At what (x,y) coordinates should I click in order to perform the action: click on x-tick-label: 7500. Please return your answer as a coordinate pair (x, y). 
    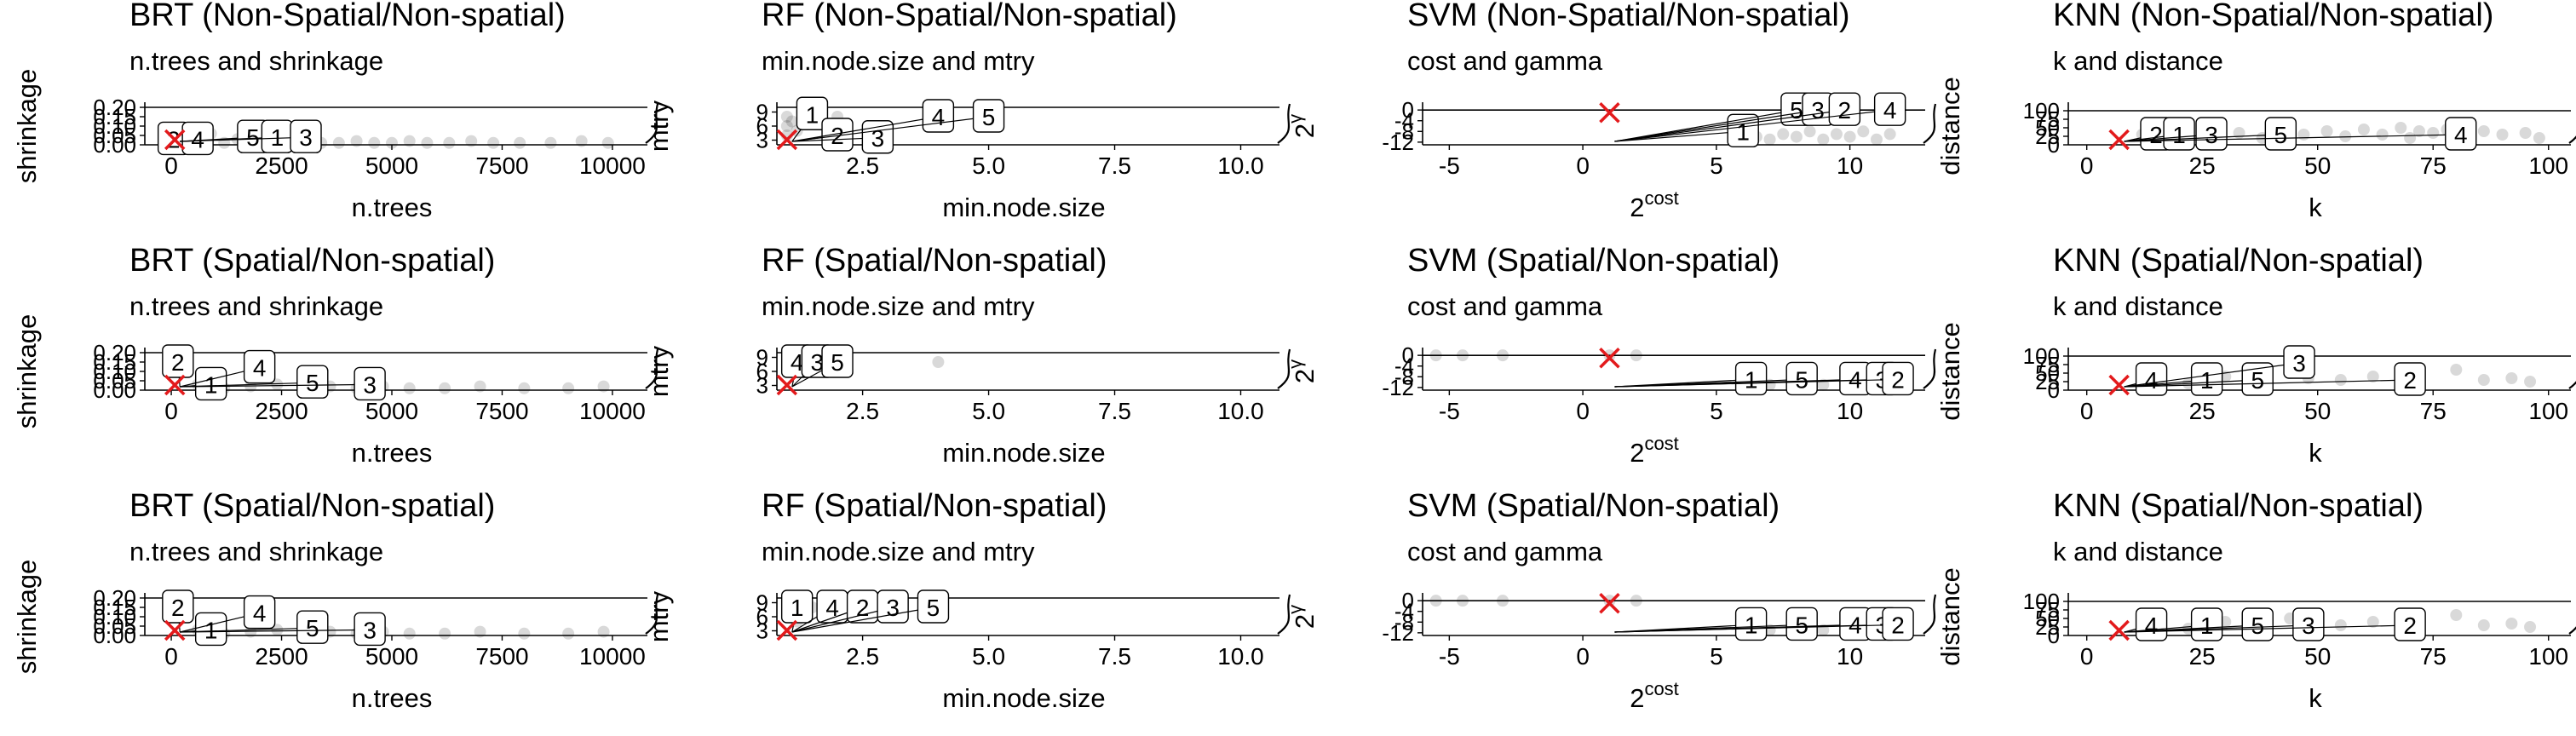
    Looking at the image, I should click on (502, 411).